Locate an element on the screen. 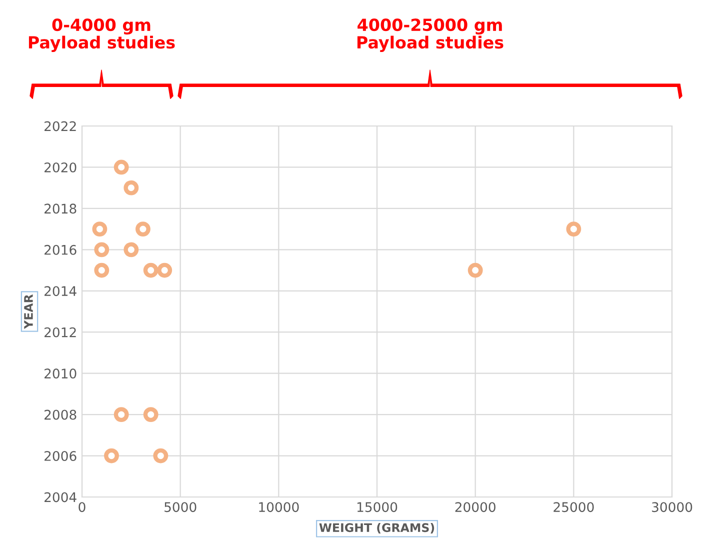 The height and width of the screenshot is (547, 704). y-tick-label: 2010 is located at coordinates (60, 373).